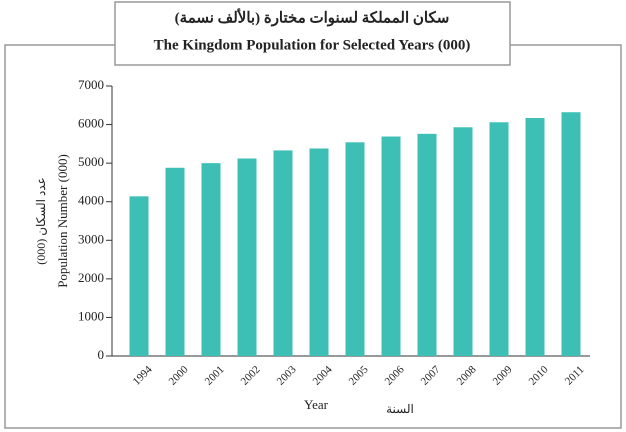  I want to click on x-axis-label-ar: السنة, so click(400, 409).